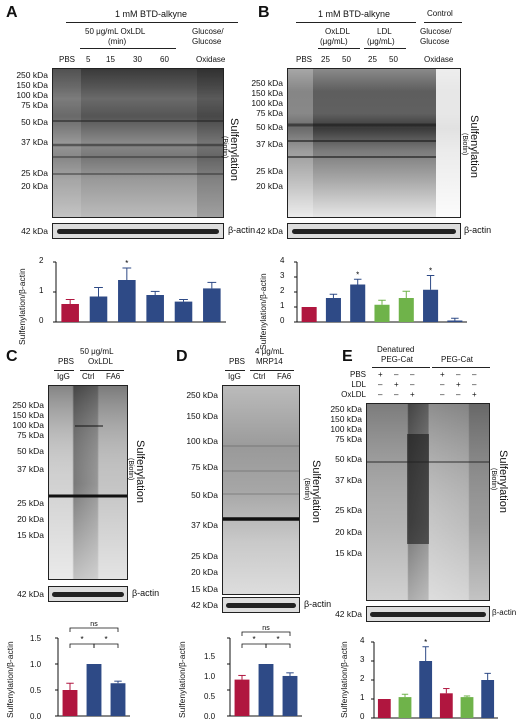 Image resolution: width=520 pixels, height=727 pixels. What do you see at coordinates (30, 535) in the screenshot?
I see `panel-c-kda-15: 15 kDa` at bounding box center [30, 535].